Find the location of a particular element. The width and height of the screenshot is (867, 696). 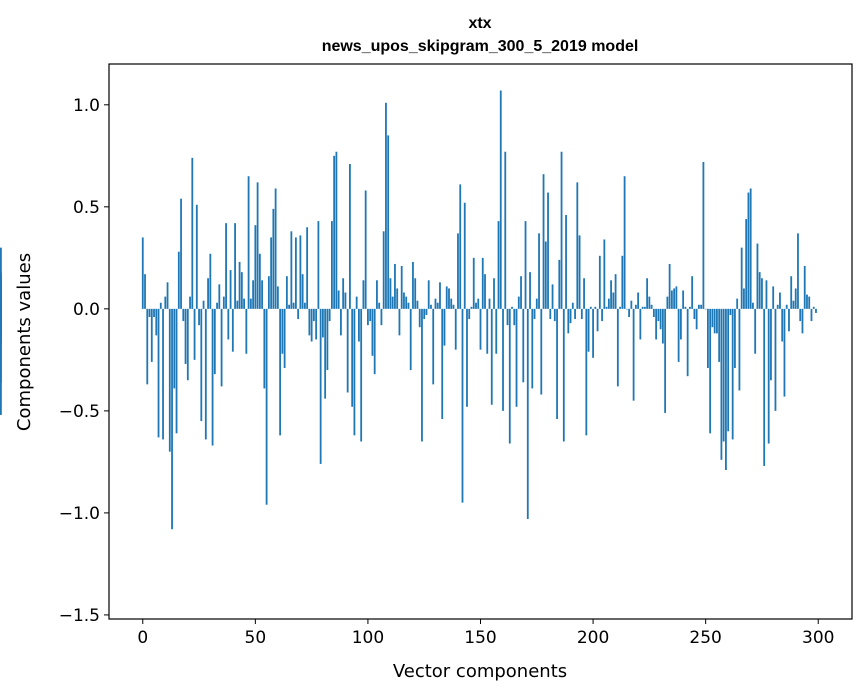

x-axis-ticks: 0 50 100 150 200 250 300 is located at coordinates (485, 633).